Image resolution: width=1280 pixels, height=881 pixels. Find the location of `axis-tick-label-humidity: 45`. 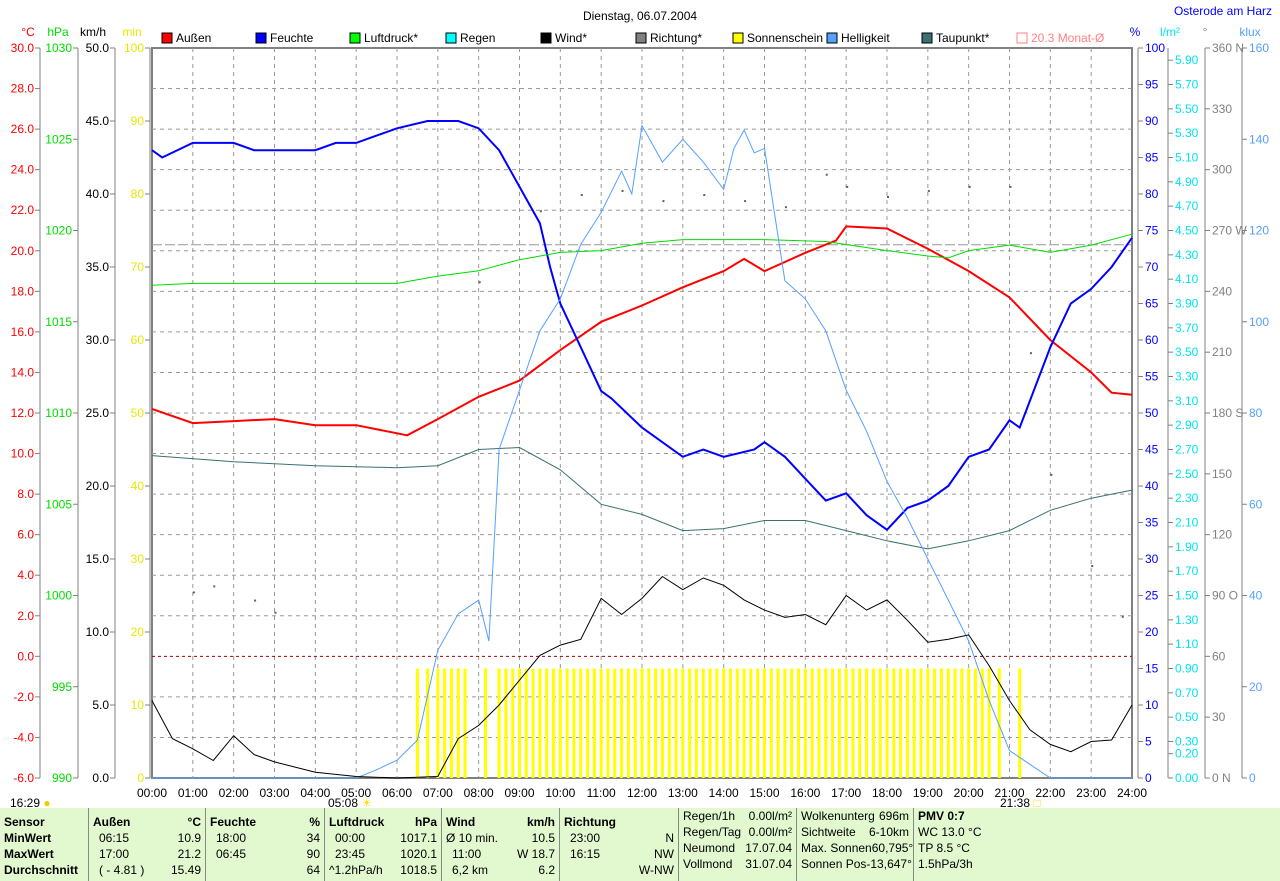

axis-tick-label-humidity: 45 is located at coordinates (1152, 450).